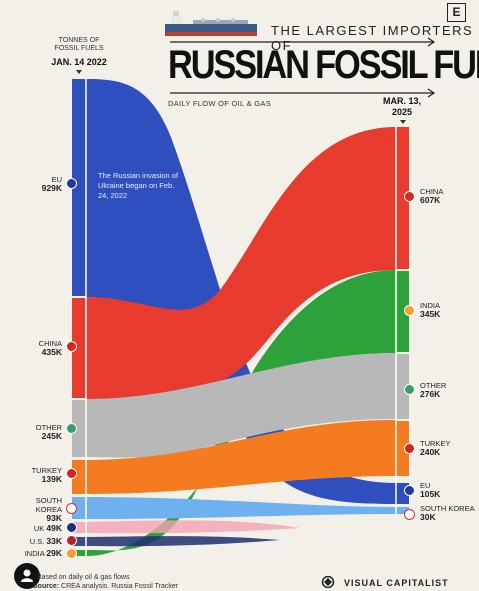 The width and height of the screenshot is (479, 591). What do you see at coordinates (456, 12) in the screenshot?
I see `publisher-logo: E` at bounding box center [456, 12].